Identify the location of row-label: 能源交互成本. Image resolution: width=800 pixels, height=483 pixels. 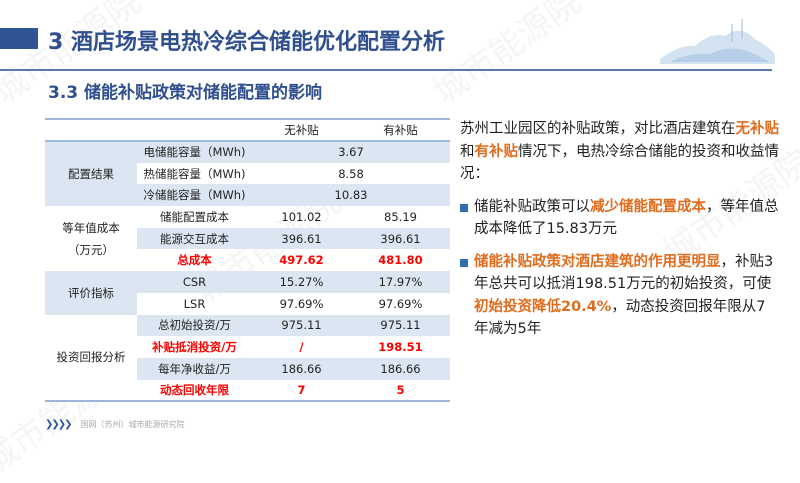
(194, 238).